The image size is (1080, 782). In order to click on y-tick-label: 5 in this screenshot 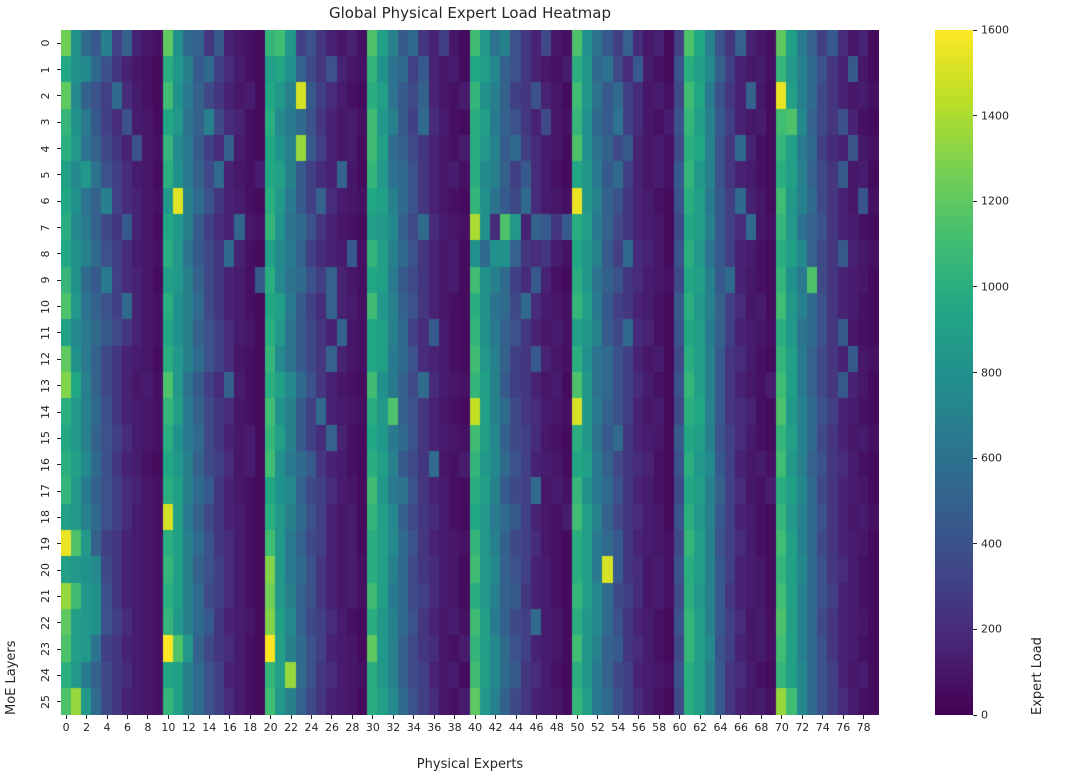, I will do `click(45, 175)`.